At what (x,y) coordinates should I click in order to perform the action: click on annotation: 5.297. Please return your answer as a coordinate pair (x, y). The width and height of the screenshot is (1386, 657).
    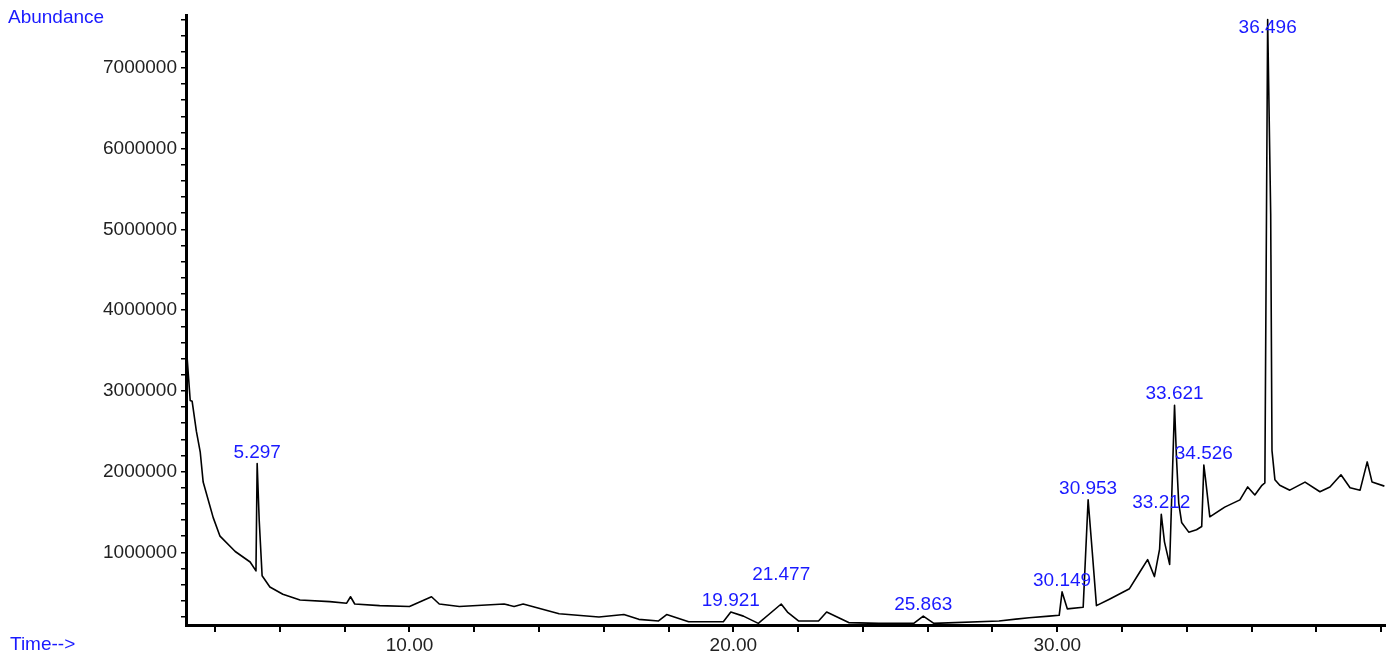
    Looking at the image, I should click on (257, 451).